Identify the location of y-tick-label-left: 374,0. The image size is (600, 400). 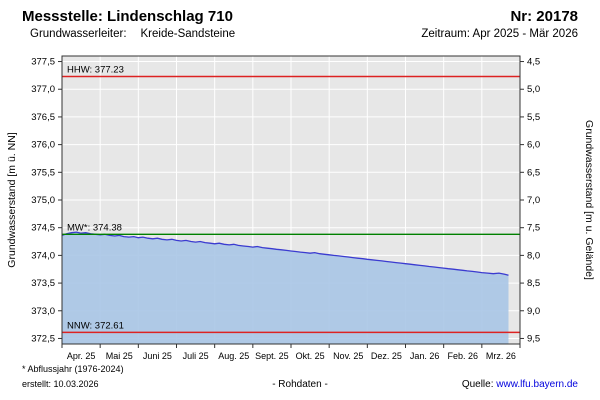
(43, 255).